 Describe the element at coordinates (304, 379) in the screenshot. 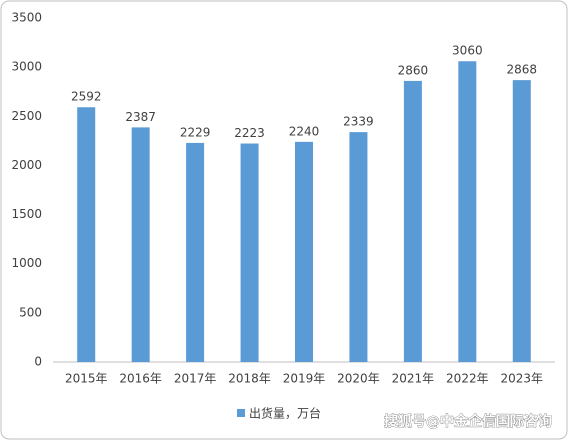

I see `x-tick-label: 2019年` at that location.